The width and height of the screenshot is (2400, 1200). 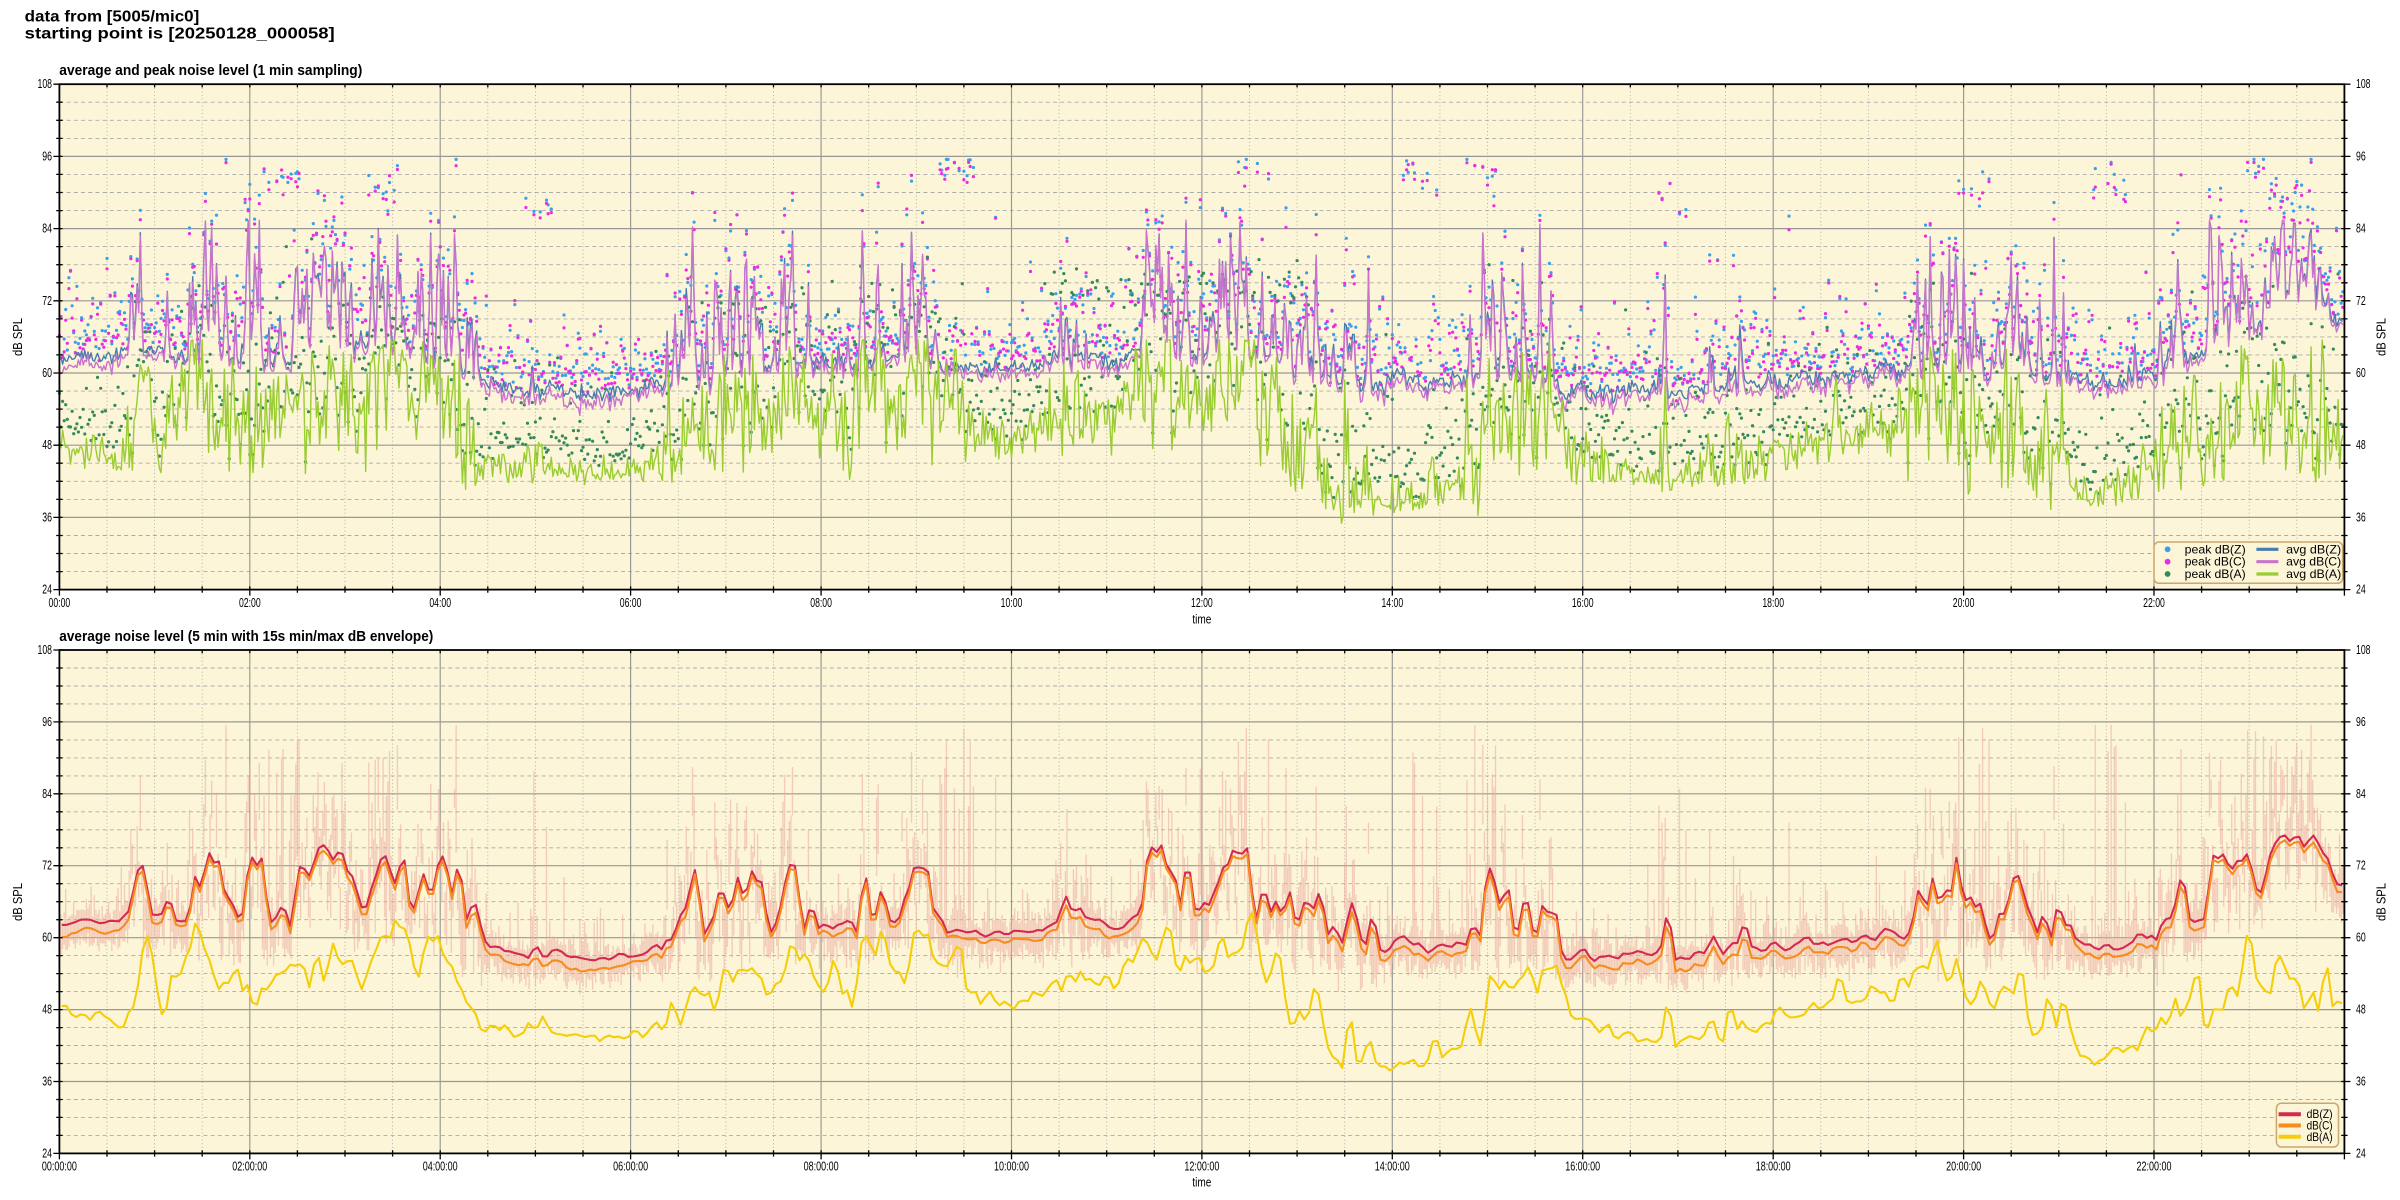 I want to click on svg-text: 02:00:00, so click(x=249, y=1167).